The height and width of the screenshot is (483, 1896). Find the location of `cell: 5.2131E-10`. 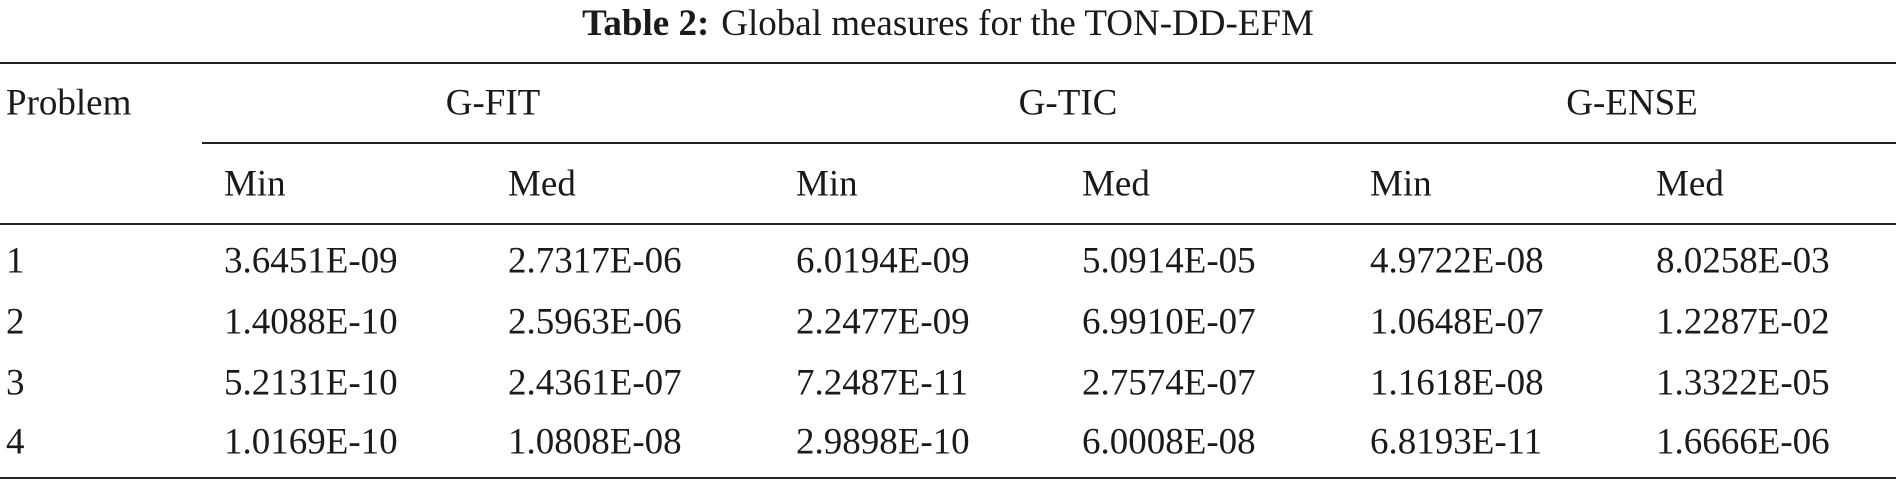

cell: 5.2131E-10 is located at coordinates (311, 383).